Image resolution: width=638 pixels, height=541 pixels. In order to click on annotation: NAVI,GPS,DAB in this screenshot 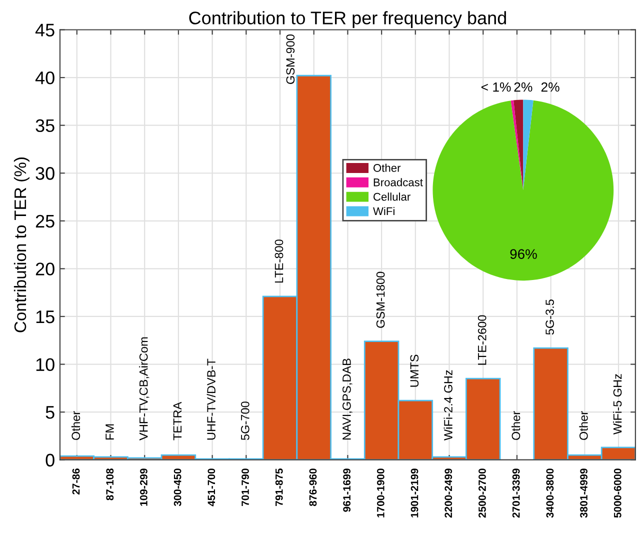, I will do `click(347, 399)`.